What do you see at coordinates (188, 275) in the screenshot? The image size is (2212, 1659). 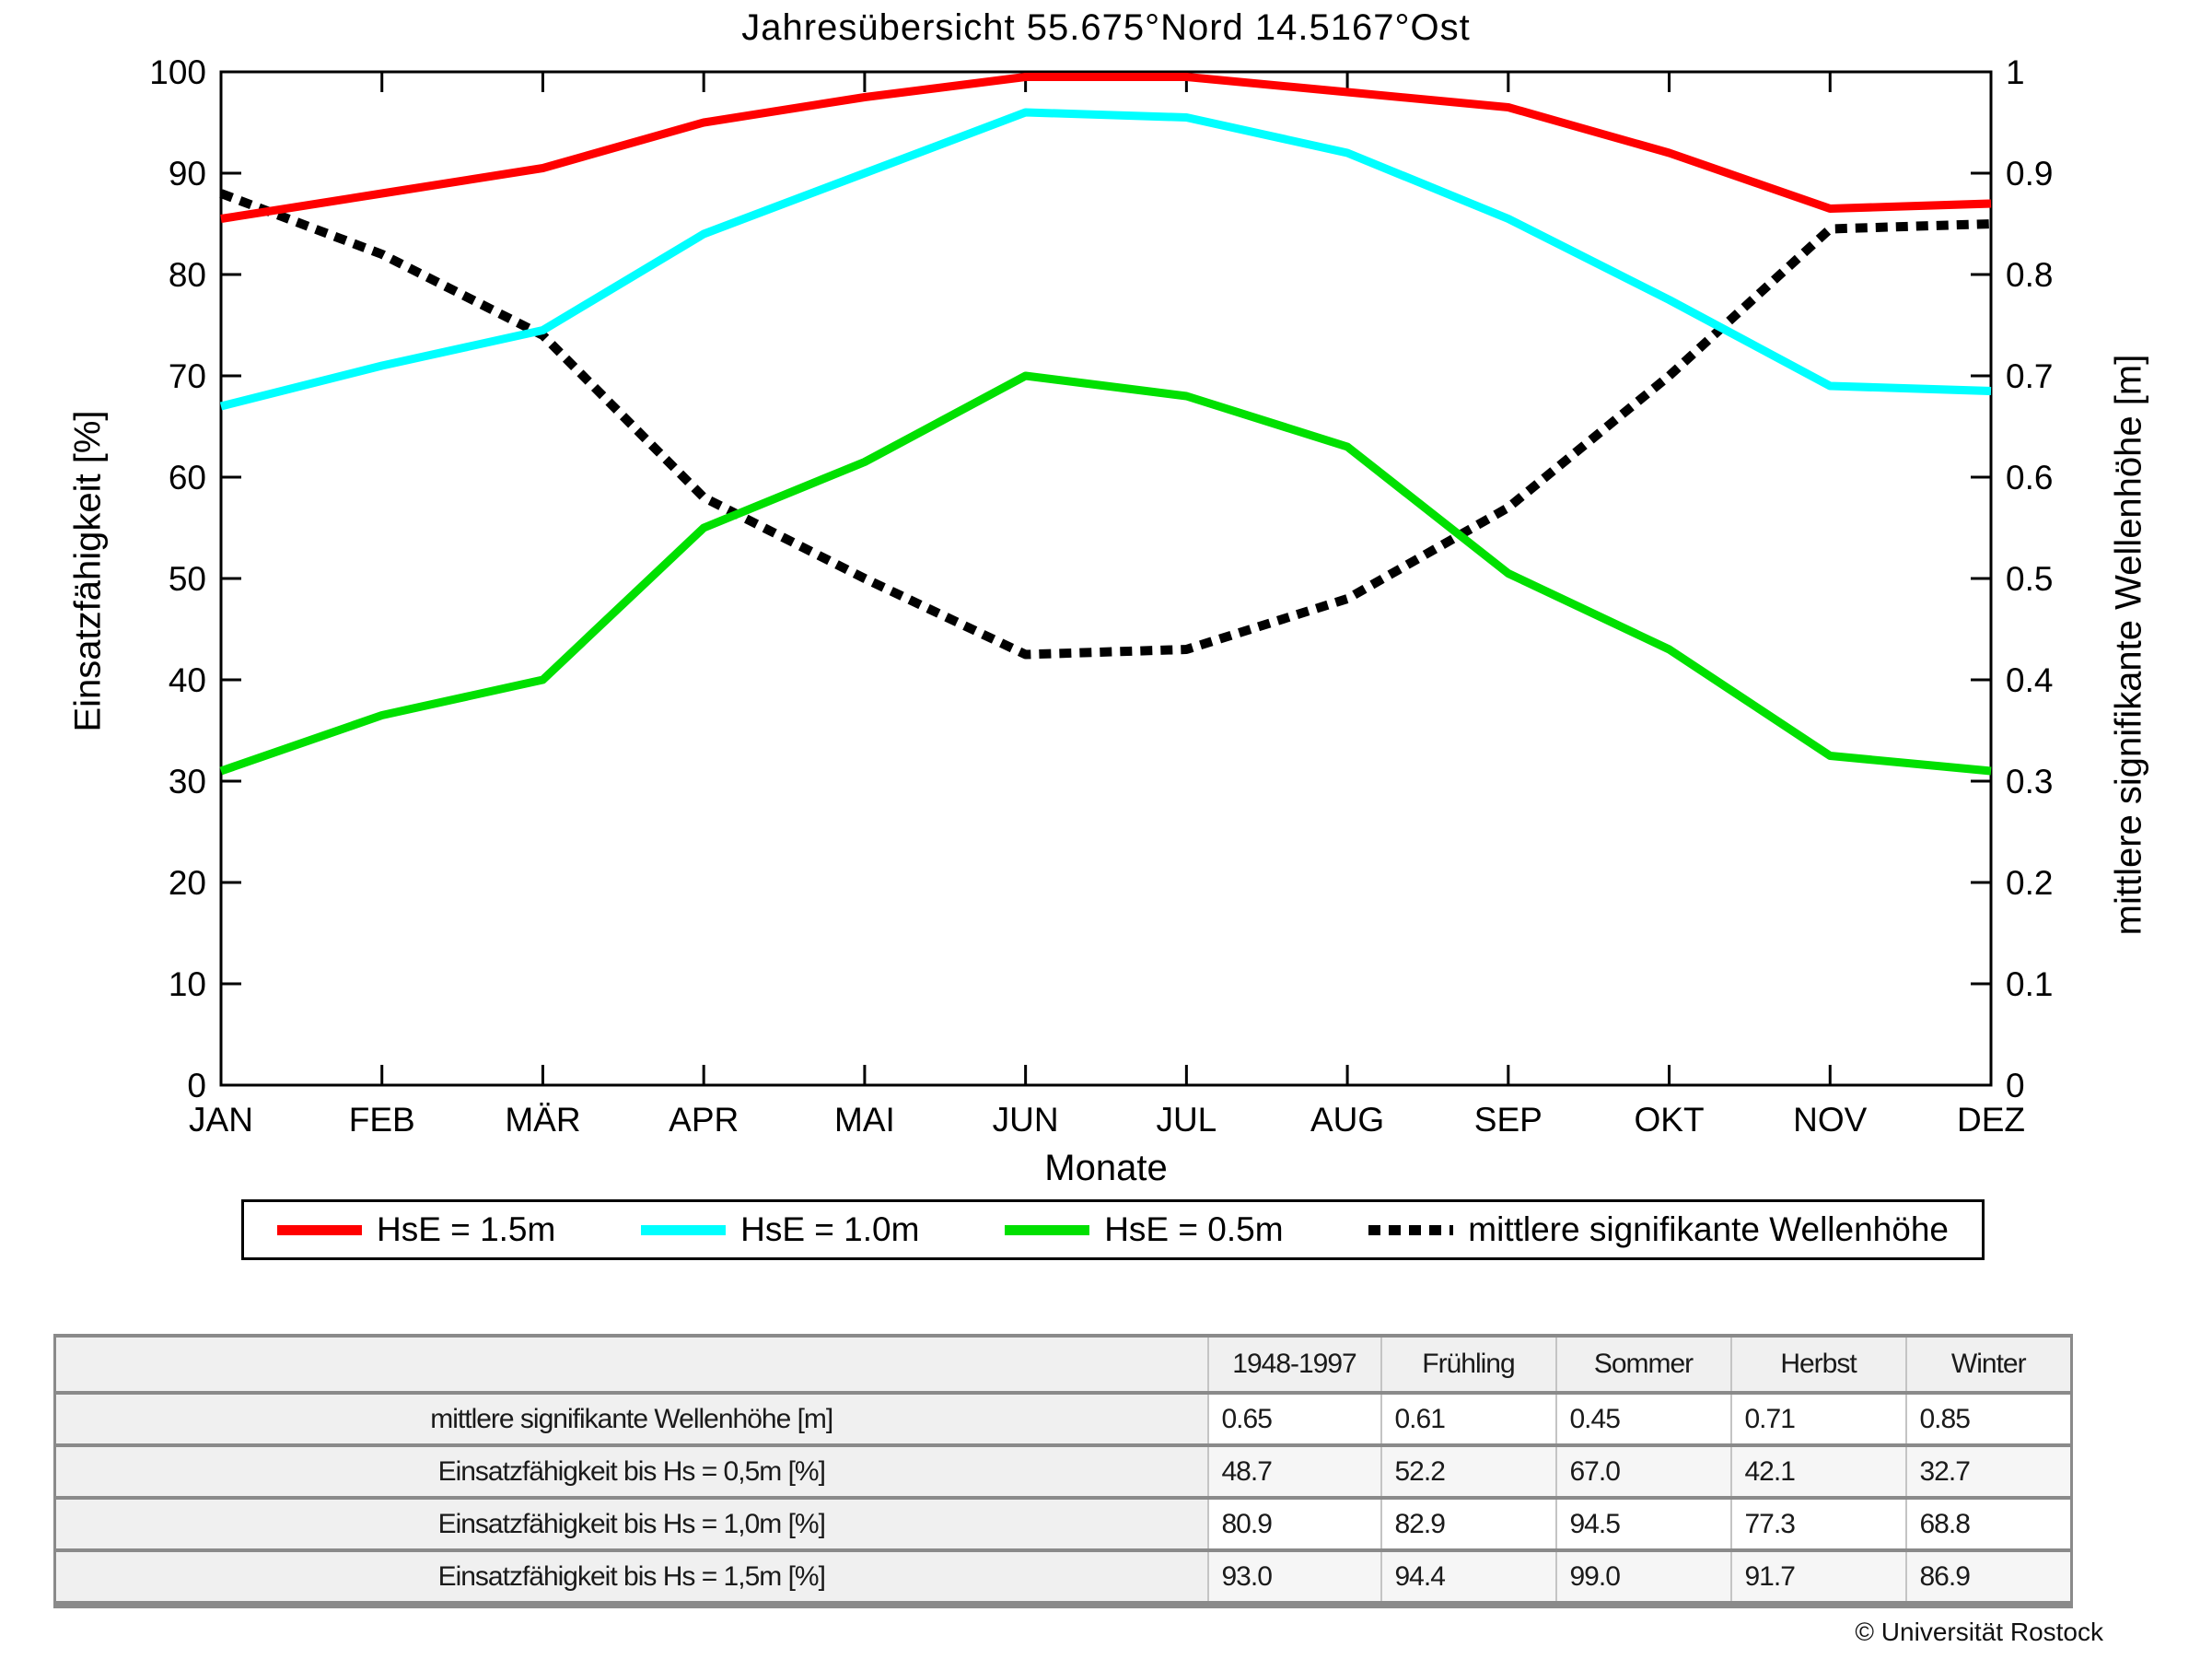 I see `y-tick-label-left: 80` at bounding box center [188, 275].